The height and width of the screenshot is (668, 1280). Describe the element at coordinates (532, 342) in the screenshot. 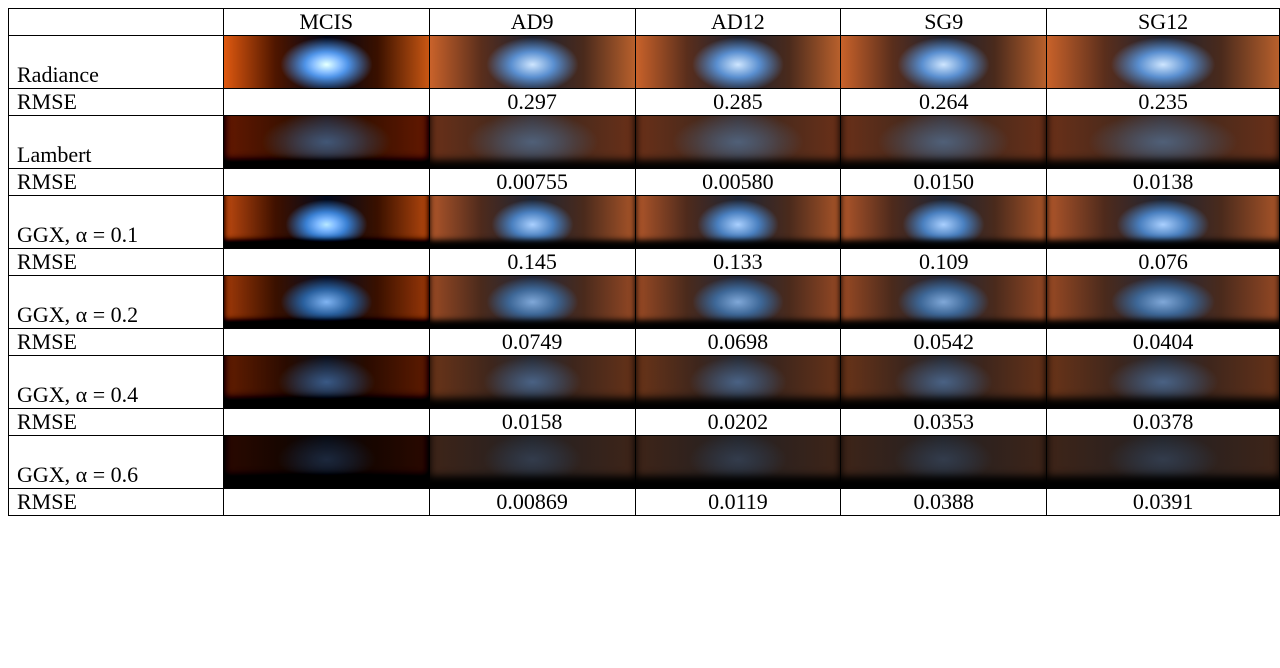

I see `metric-value: 0.0749` at that location.